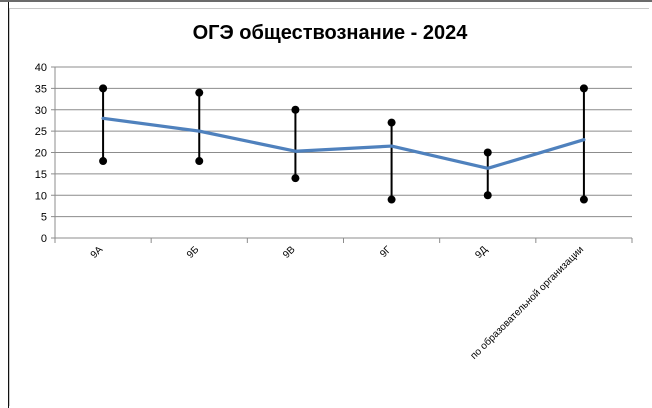  What do you see at coordinates (41, 68) in the screenshot?
I see `y-tick-label: 40` at bounding box center [41, 68].